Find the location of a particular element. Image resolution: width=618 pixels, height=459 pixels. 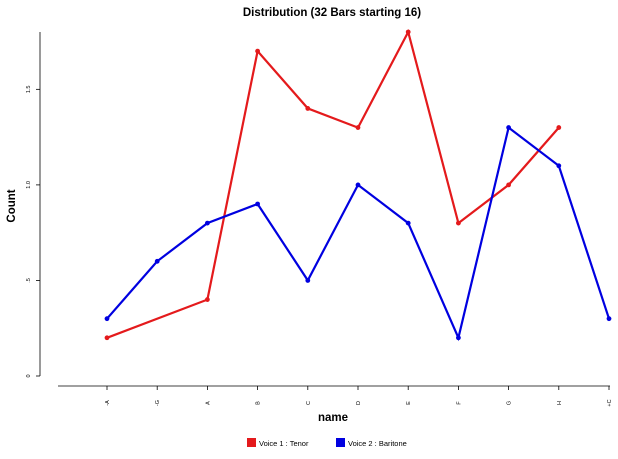

legend-label: Voice 1 : Tenor is located at coordinates (284, 443).